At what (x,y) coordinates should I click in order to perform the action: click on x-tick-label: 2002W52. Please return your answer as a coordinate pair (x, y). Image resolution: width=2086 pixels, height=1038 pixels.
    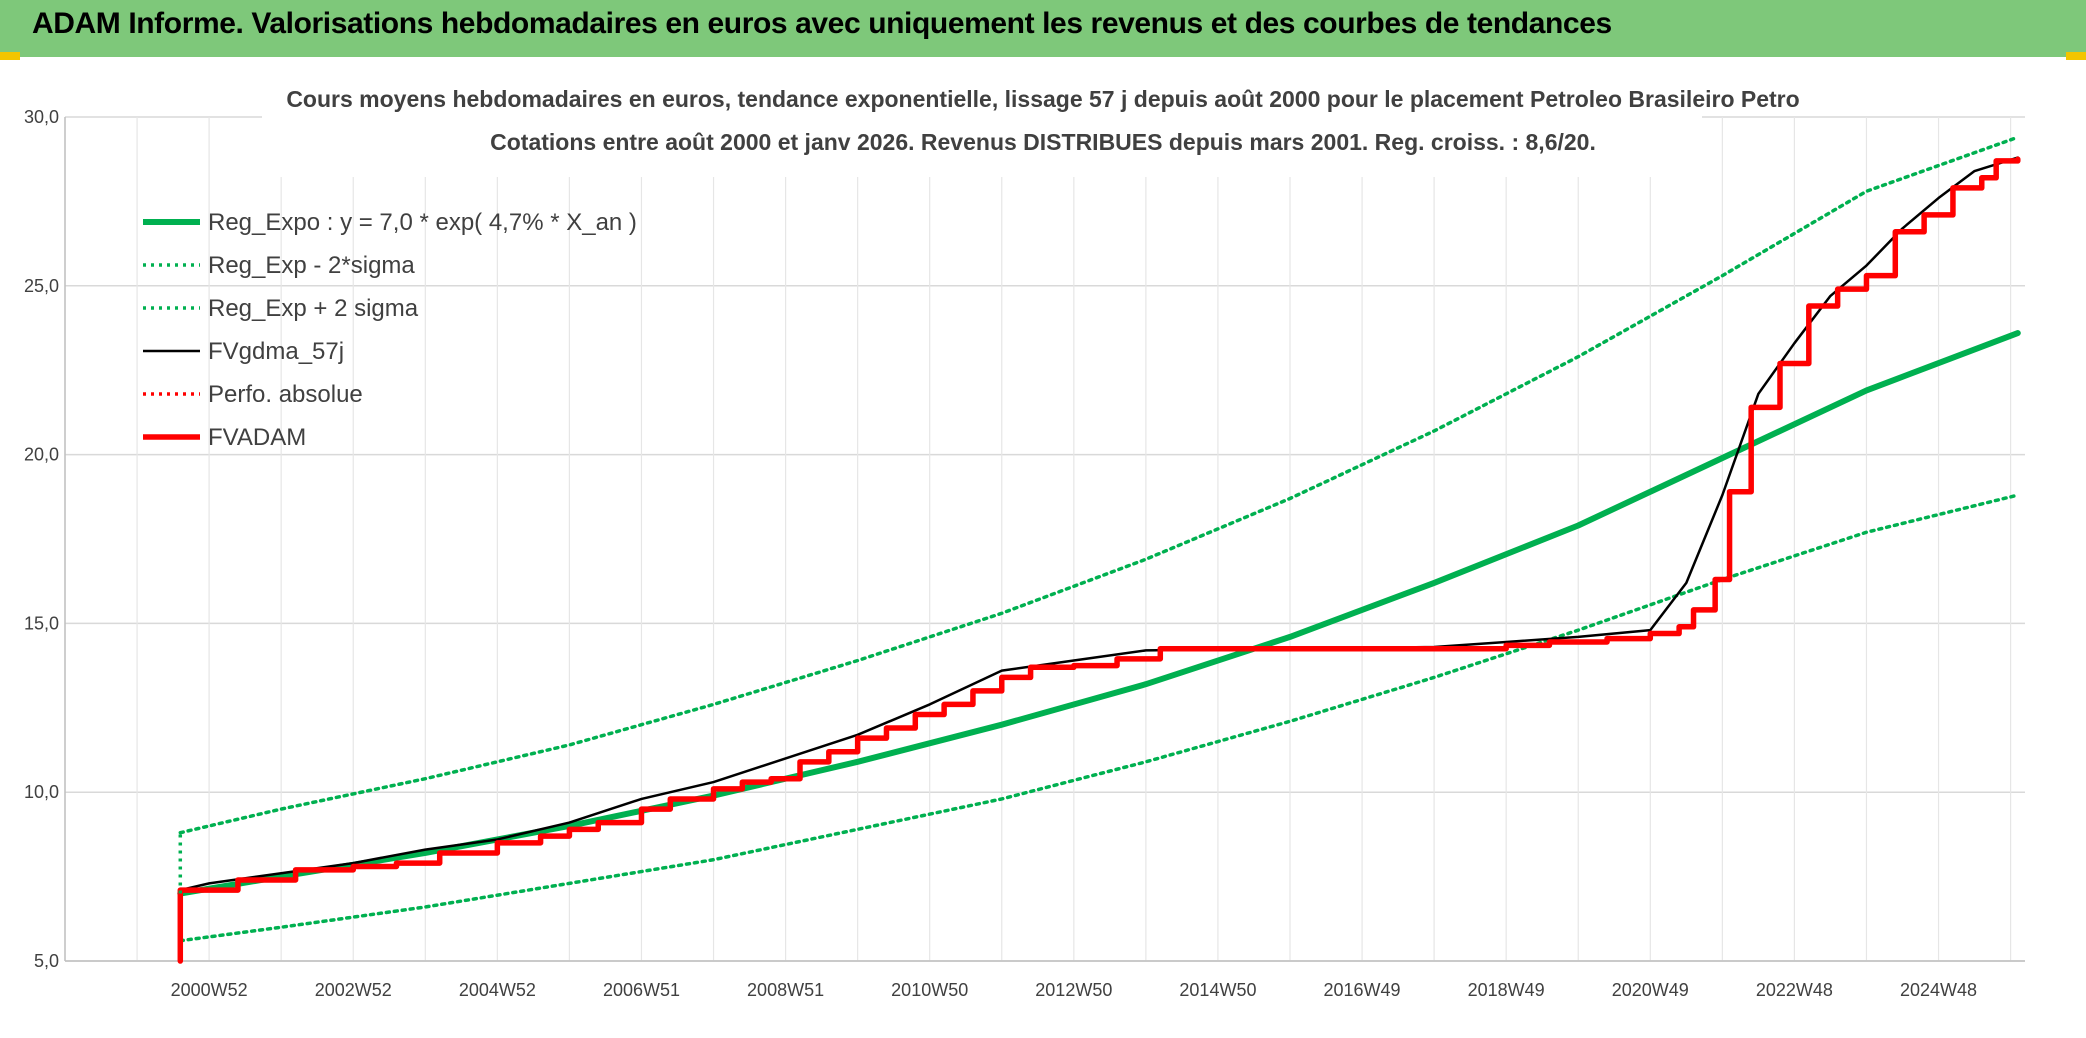
    Looking at the image, I should click on (353, 990).